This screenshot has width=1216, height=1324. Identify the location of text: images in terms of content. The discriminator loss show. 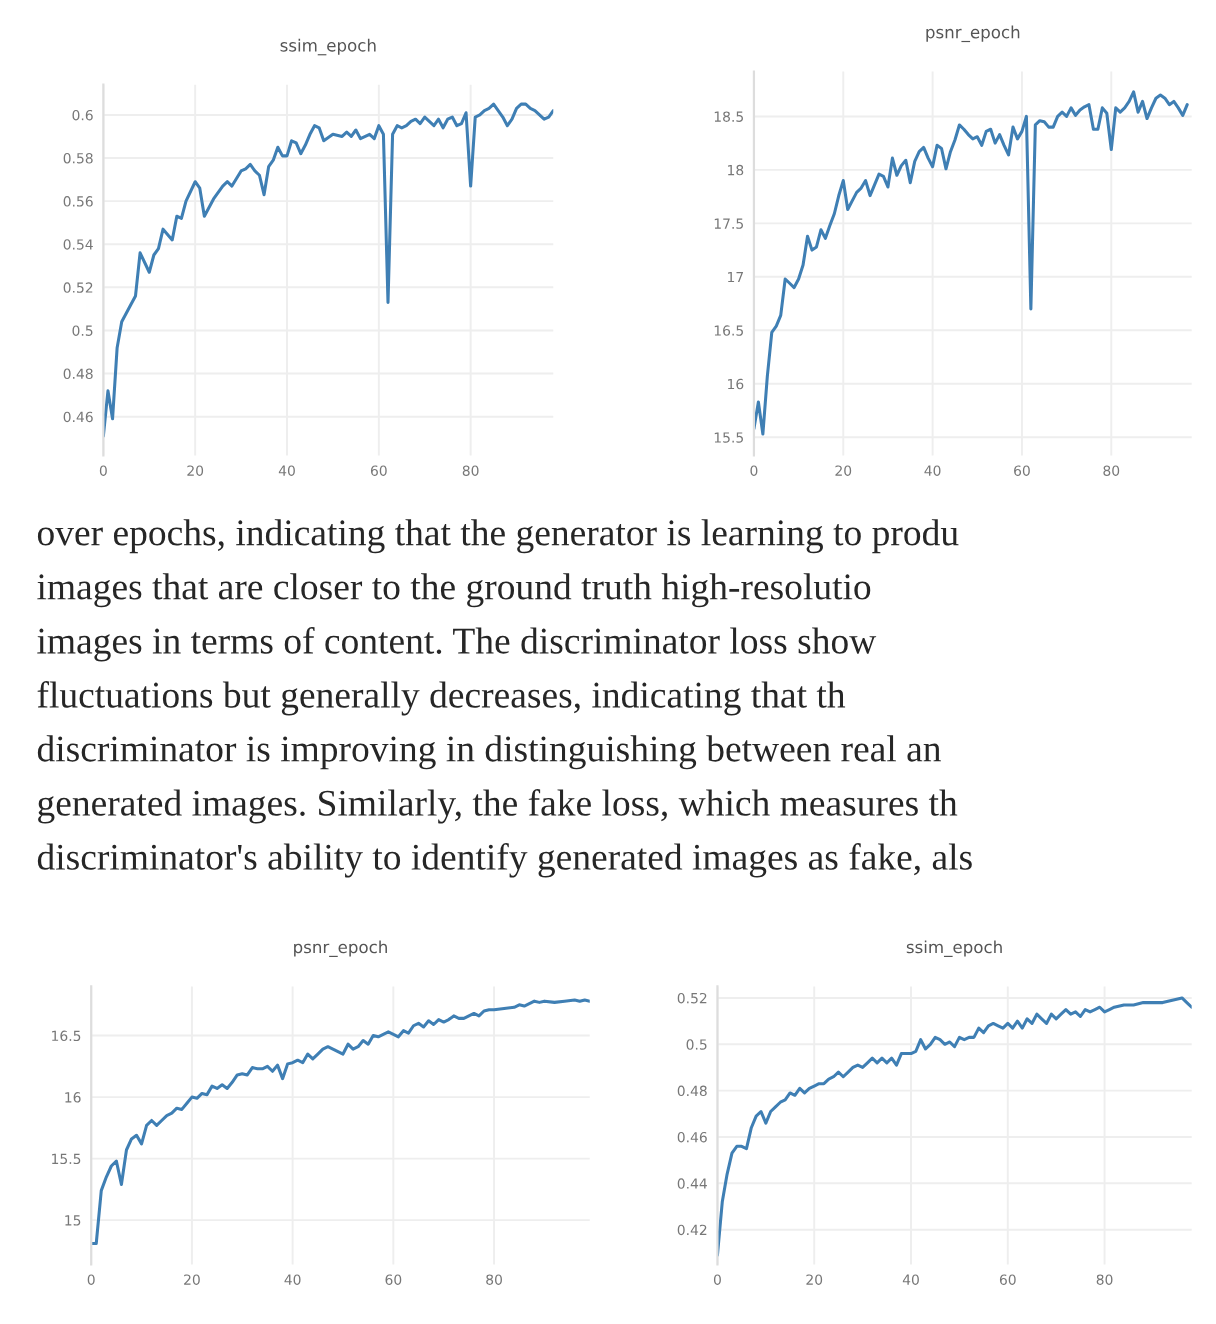
(457, 644).